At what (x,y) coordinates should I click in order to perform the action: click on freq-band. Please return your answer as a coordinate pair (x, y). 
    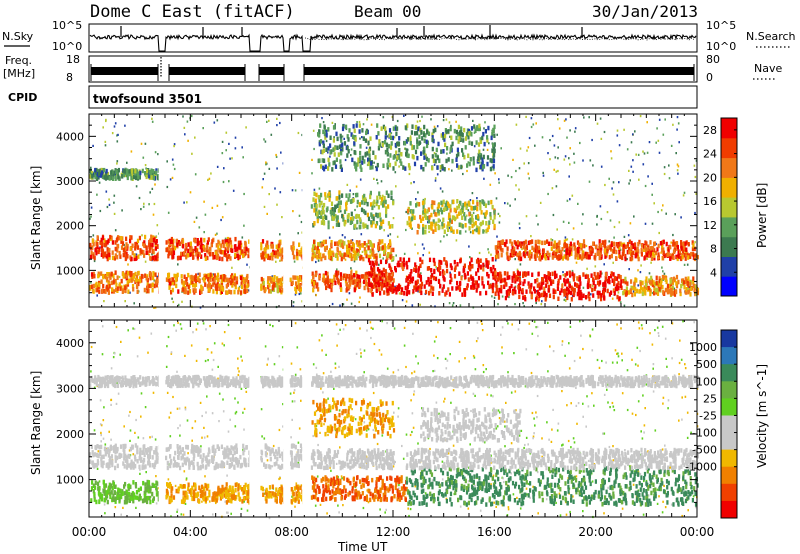
    Looking at the image, I should click on (499, 71).